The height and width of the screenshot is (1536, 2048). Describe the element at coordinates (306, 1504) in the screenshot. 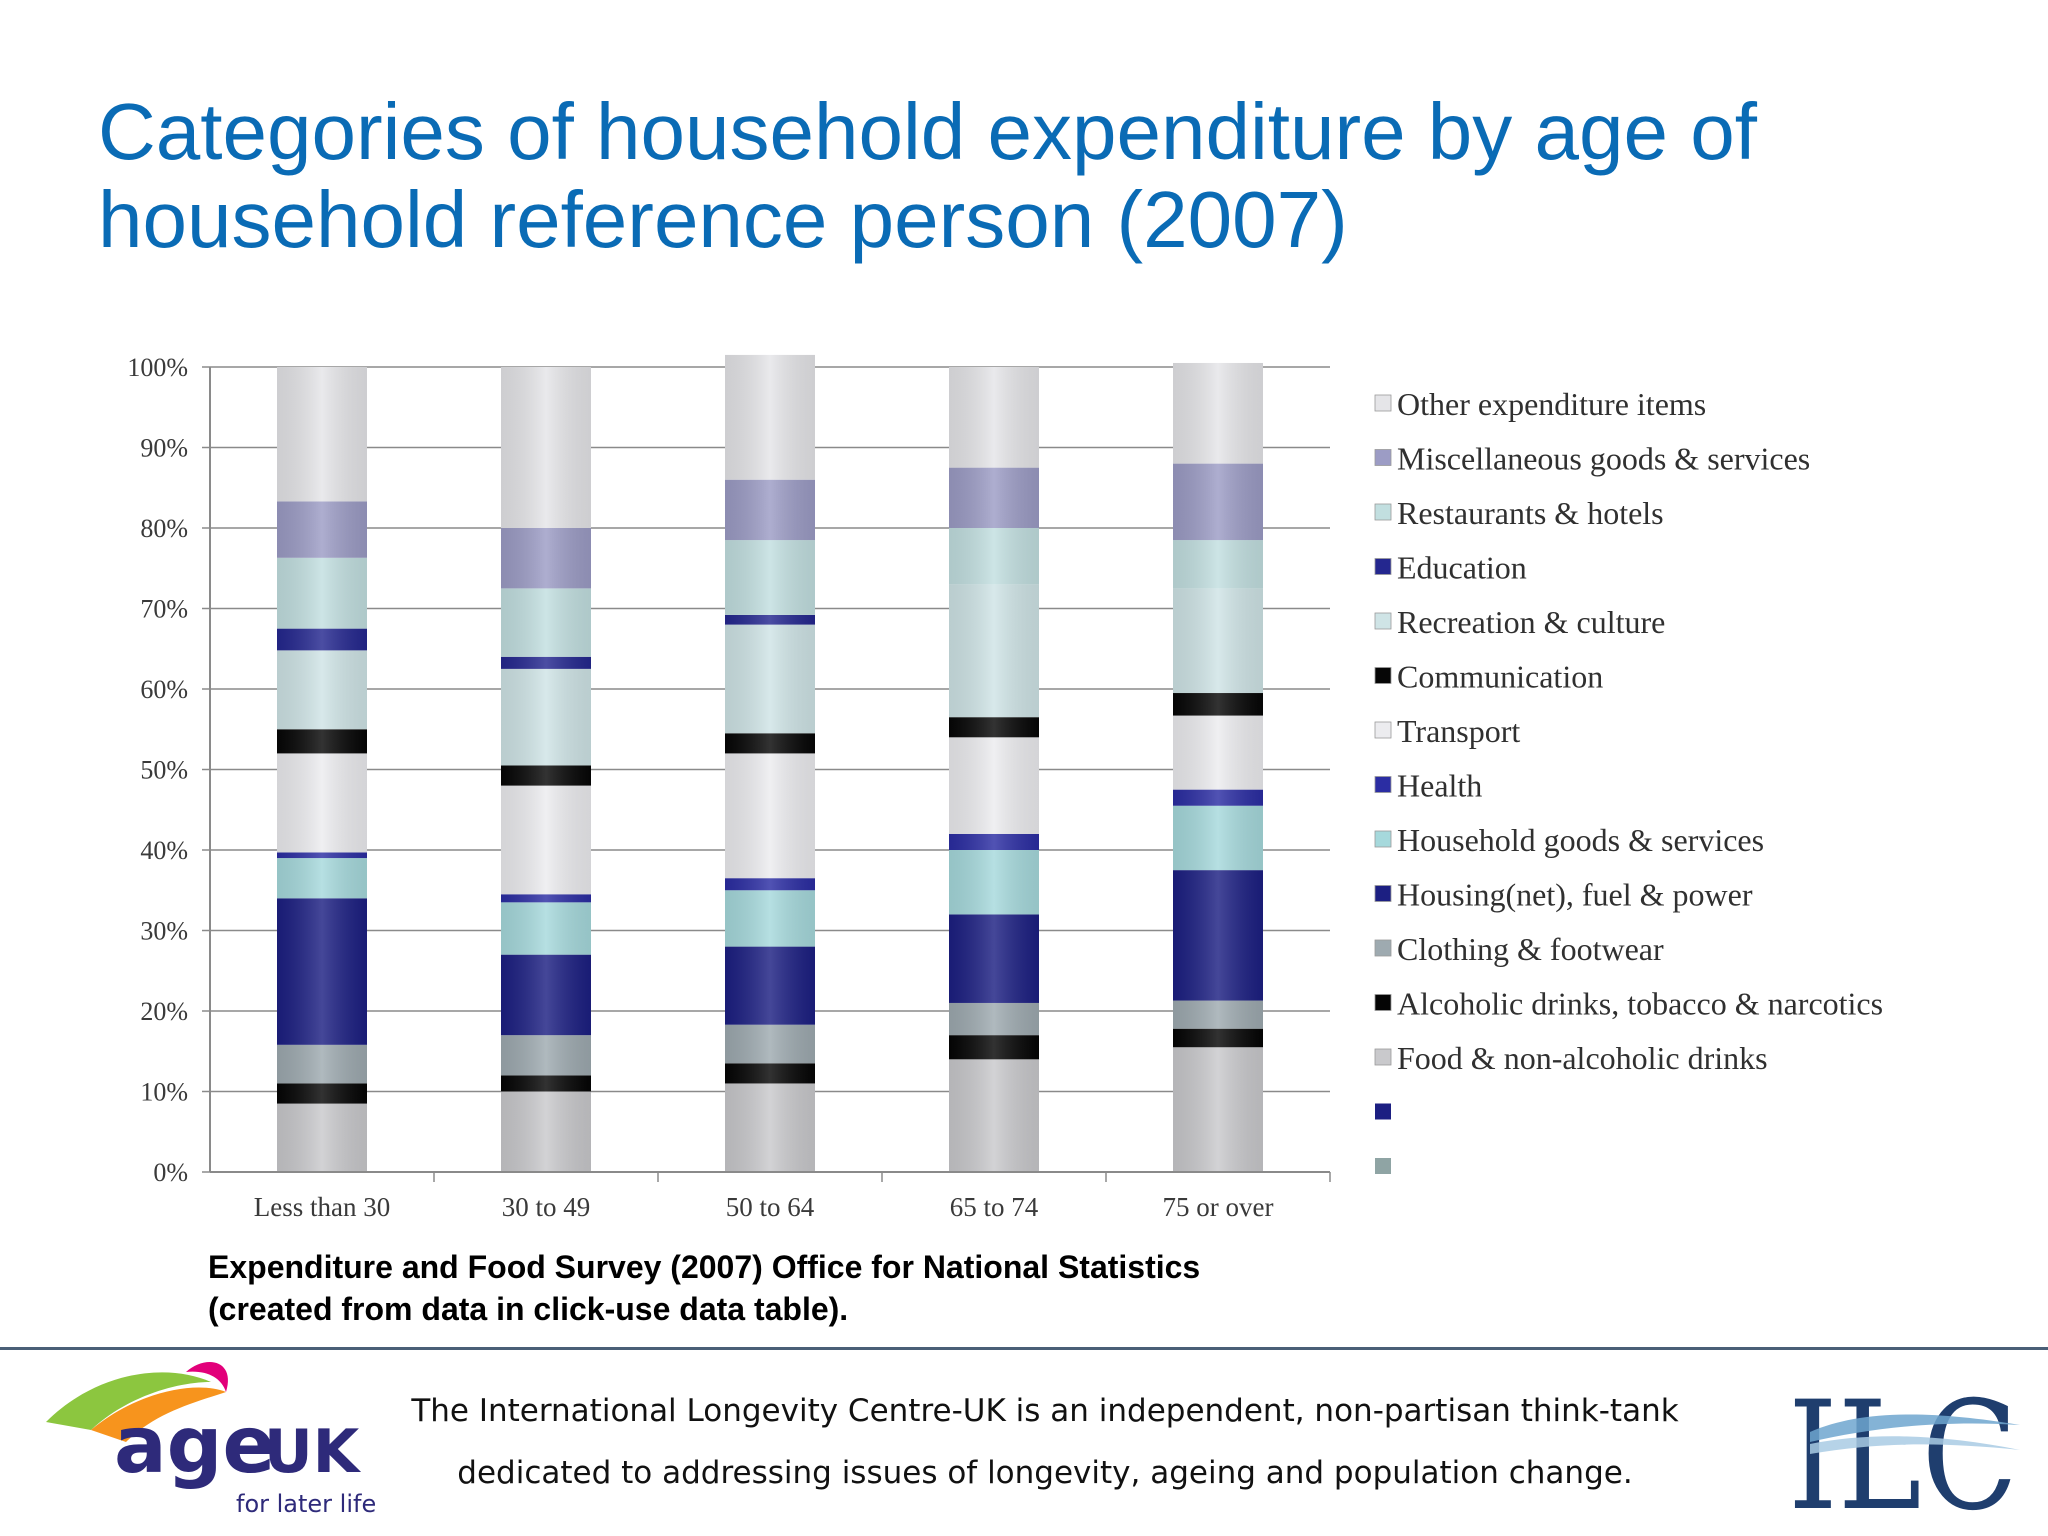

I see `age-uk-tagline: for later life` at that location.